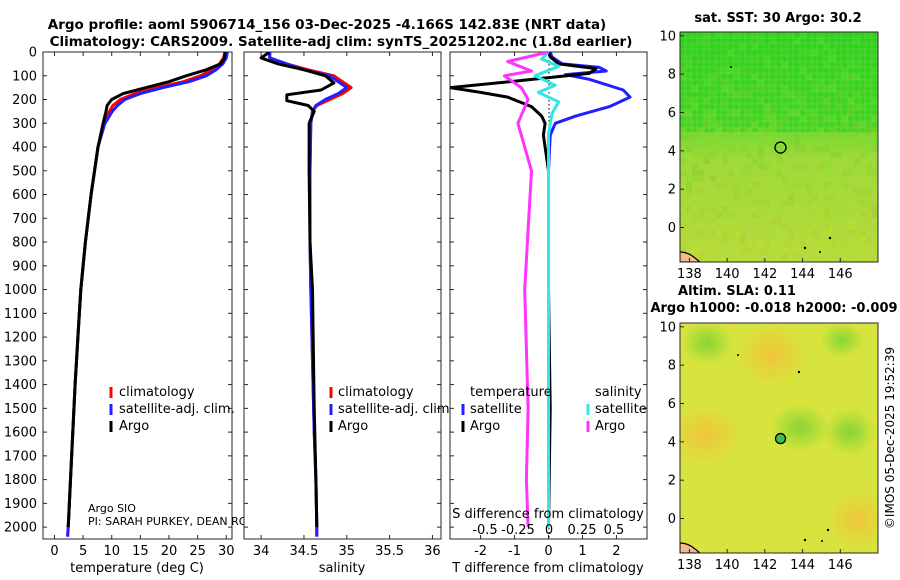 Image resolution: width=900 pixels, height=580 pixels. I want to click on legend-label-argo: Argo, so click(353, 426).